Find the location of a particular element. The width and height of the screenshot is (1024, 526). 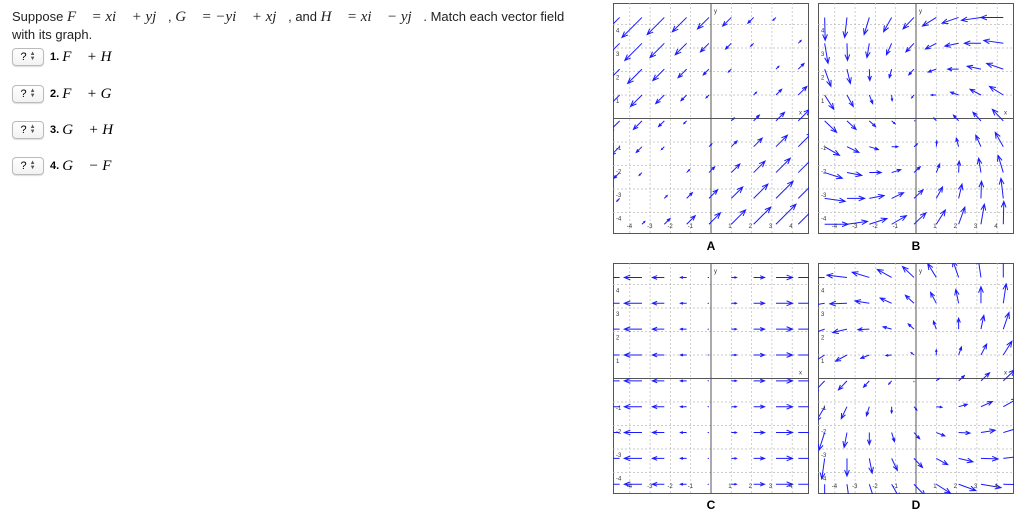

answer-select-3: ? ▲ ▼ is located at coordinates (28, 130).